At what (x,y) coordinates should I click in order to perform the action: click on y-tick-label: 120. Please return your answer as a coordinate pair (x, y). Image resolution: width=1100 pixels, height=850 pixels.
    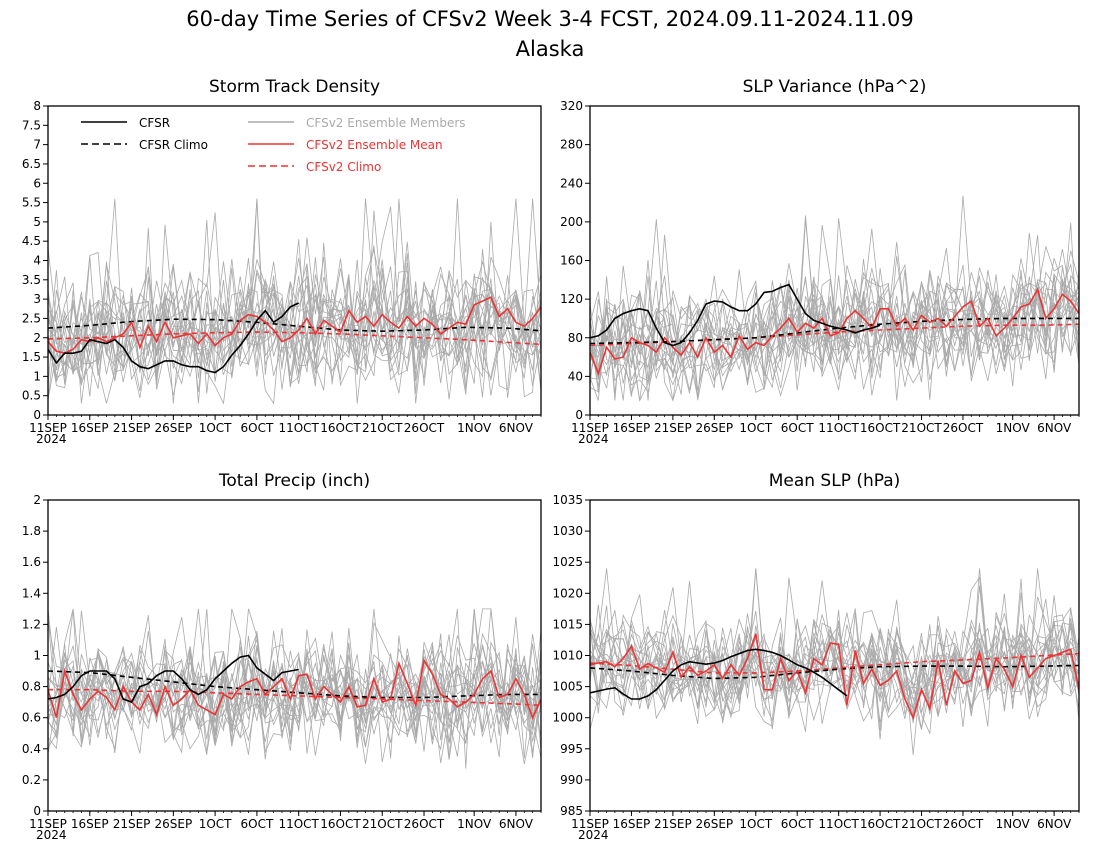
    Looking at the image, I should click on (571, 299).